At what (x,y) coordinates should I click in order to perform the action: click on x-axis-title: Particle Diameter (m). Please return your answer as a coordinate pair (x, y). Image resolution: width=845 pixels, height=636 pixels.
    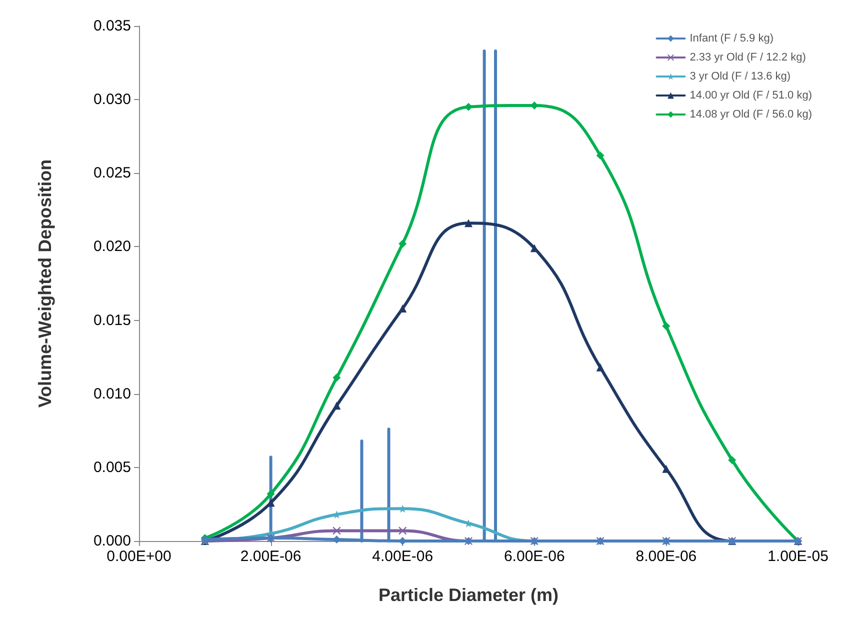
    Looking at the image, I should click on (468, 595).